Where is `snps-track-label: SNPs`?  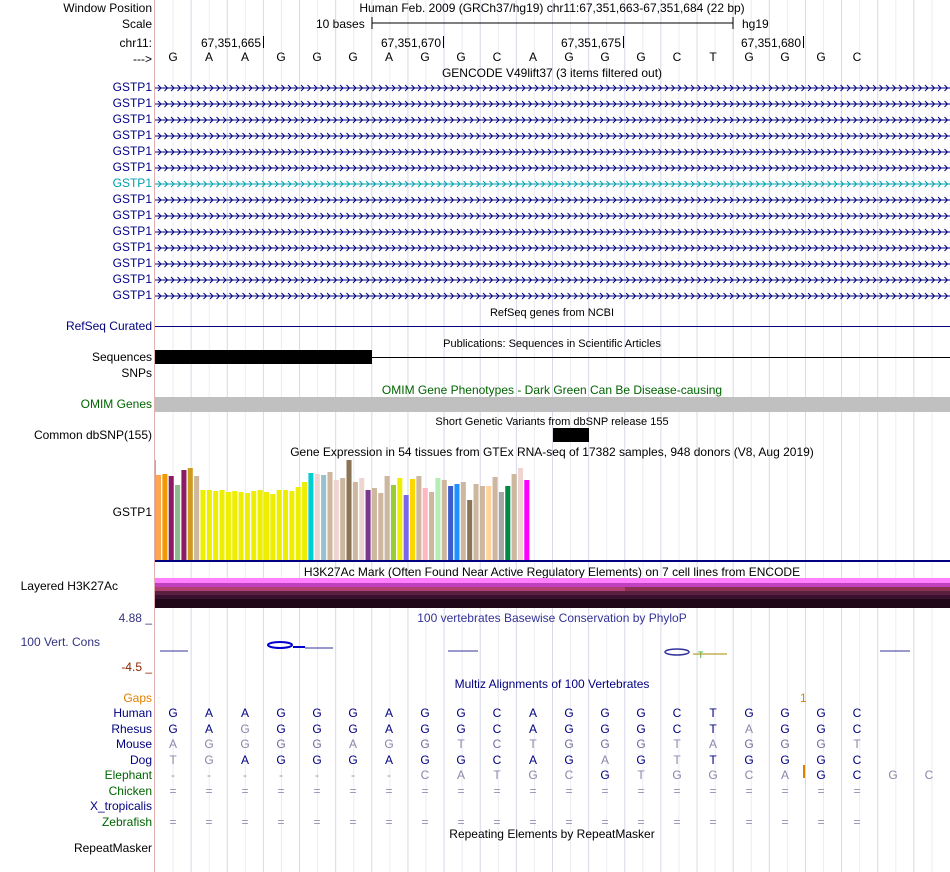
snps-track-label: SNPs is located at coordinates (136, 373).